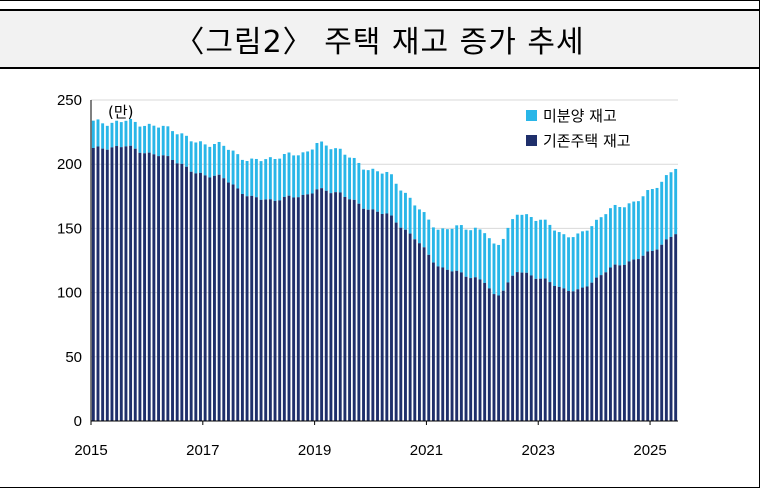  Describe the element at coordinates (69, 293) in the screenshot. I see `y-tick-label: 100` at that location.